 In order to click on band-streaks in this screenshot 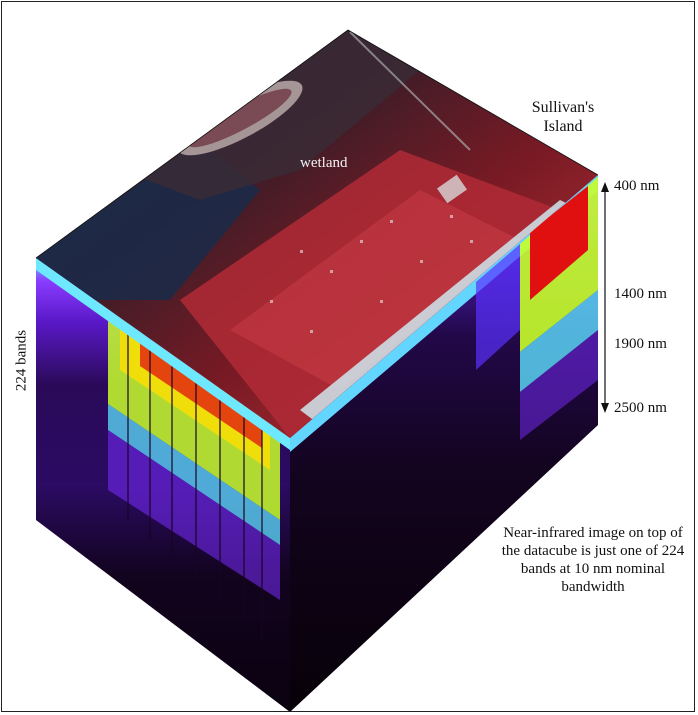, I will do `click(195, 477)`.